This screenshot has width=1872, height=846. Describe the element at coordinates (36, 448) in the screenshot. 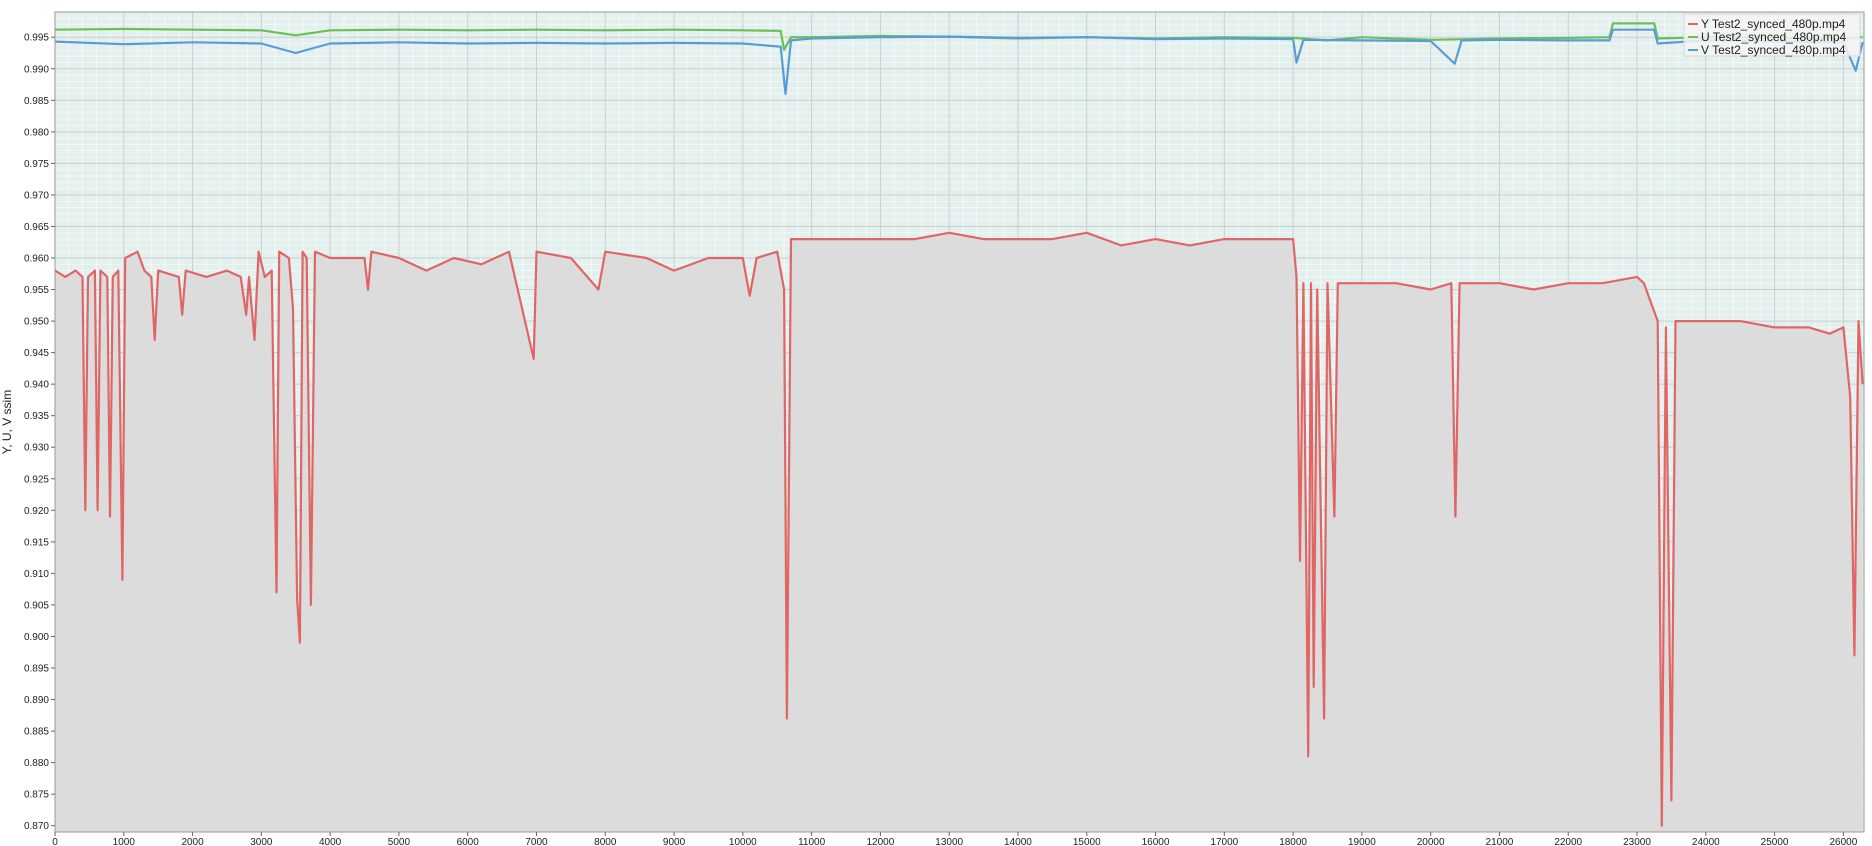

I see `y-tick-label: 0.930` at that location.